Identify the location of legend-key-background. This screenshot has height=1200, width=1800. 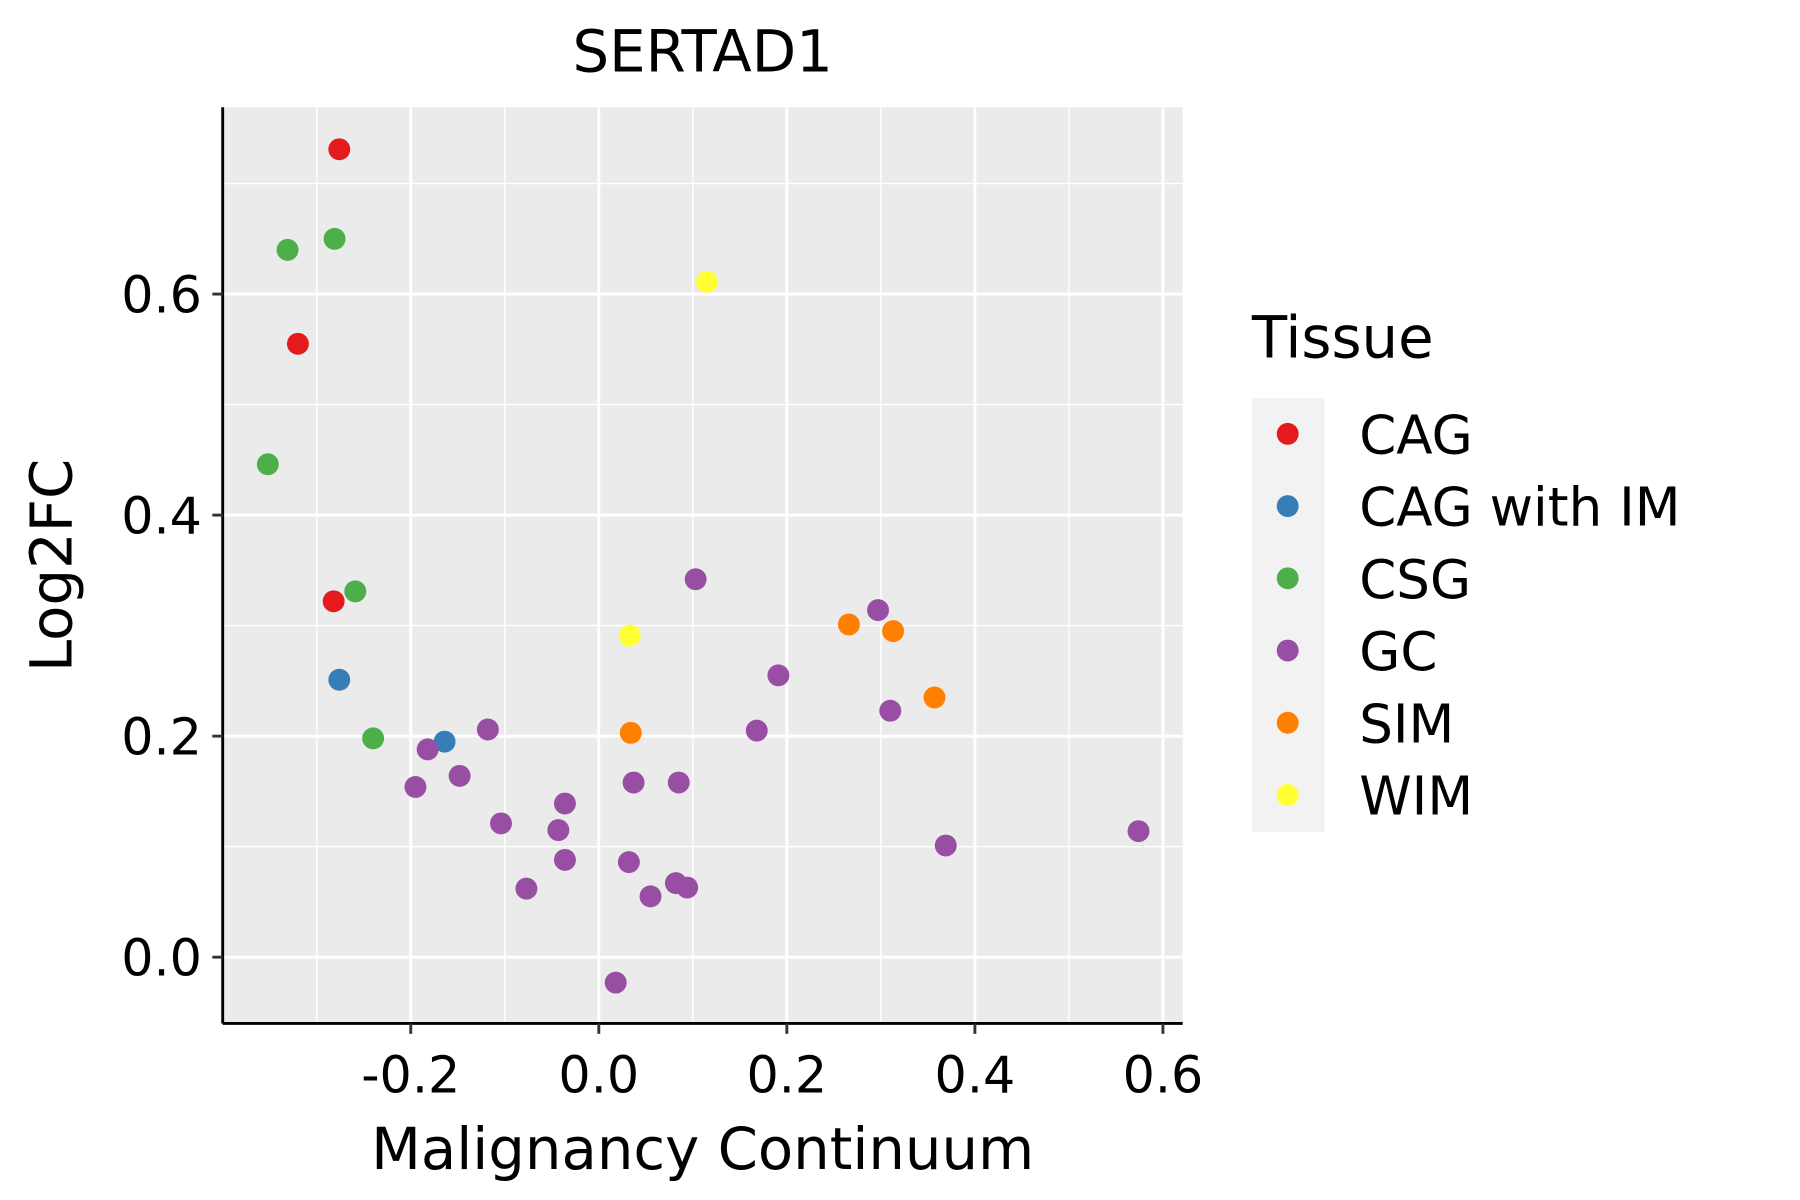
(1288, 615).